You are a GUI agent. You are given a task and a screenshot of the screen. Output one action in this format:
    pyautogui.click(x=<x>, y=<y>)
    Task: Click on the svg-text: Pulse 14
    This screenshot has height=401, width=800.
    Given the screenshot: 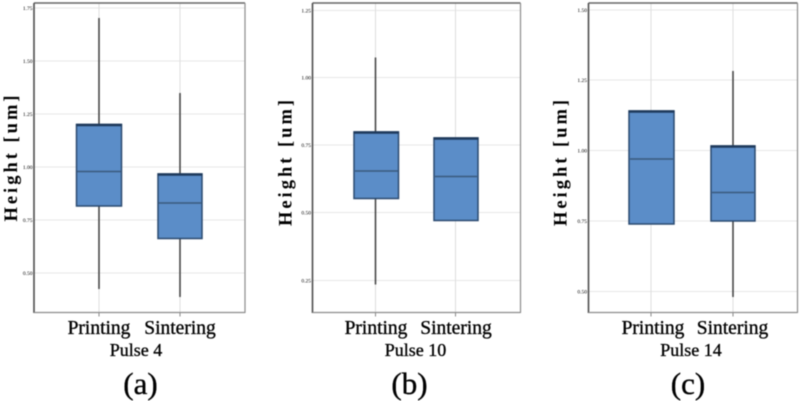 What is the action you would take?
    pyautogui.click(x=691, y=350)
    